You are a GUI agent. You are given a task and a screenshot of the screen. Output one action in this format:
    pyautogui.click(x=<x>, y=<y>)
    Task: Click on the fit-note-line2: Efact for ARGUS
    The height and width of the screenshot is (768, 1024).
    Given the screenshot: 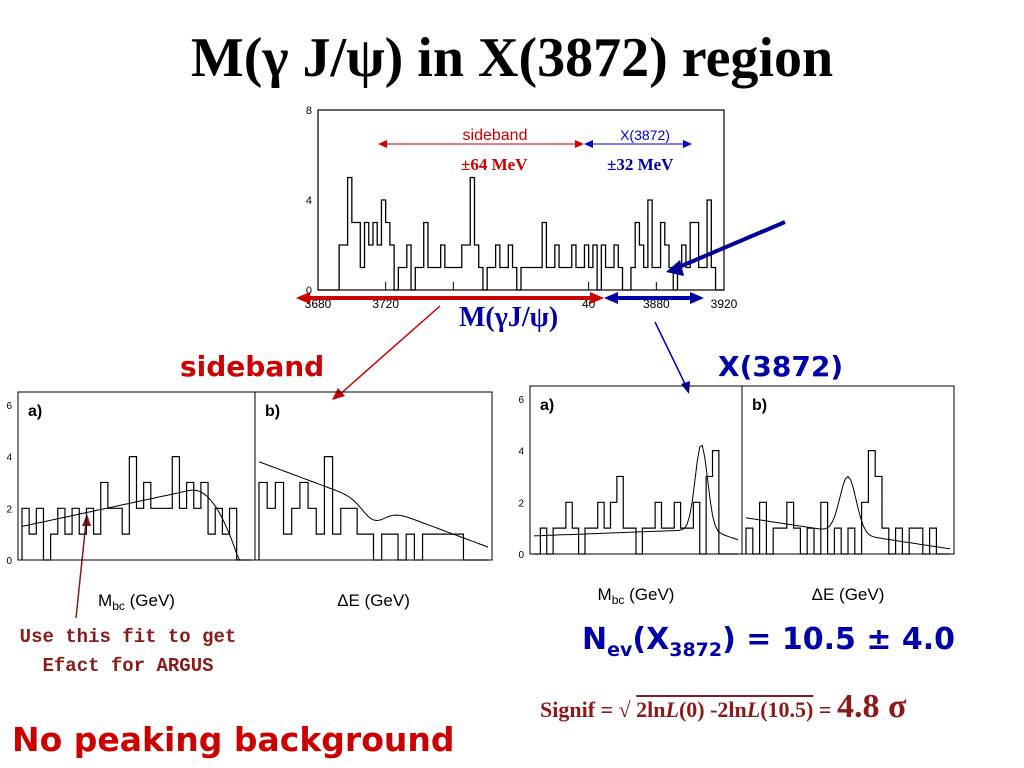 What is the action you would take?
    pyautogui.click(x=128, y=666)
    